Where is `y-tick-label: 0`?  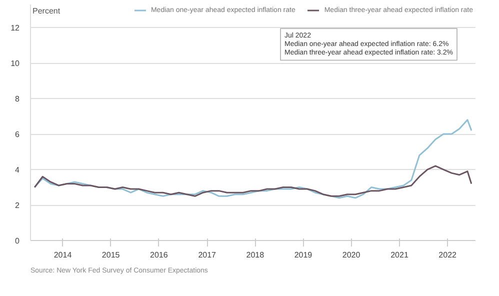 y-tick-label: 0 is located at coordinates (17, 241).